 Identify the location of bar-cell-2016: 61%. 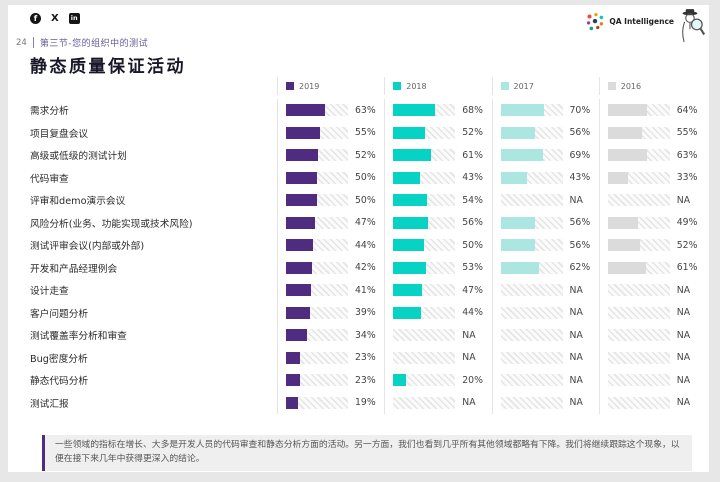
(652, 267).